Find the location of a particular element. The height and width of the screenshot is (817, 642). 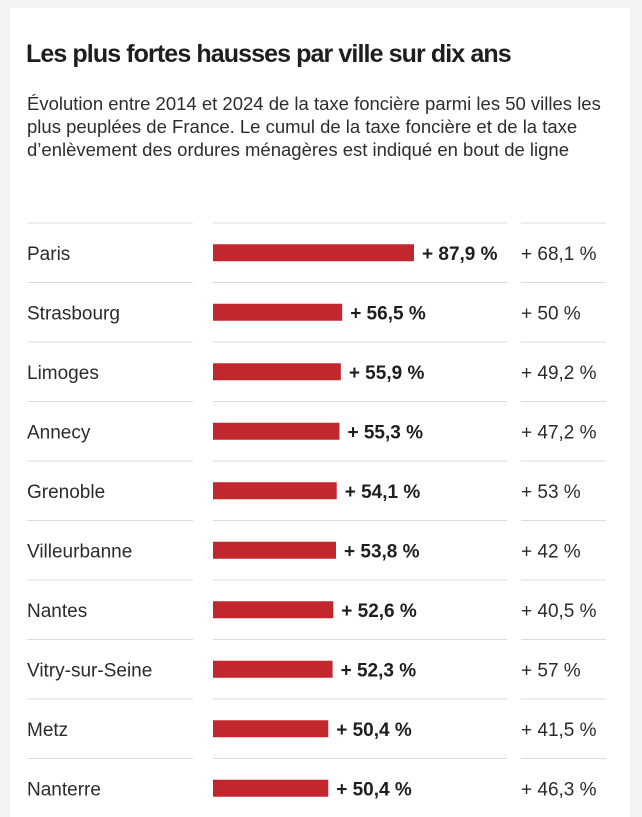

value-label: + 56,5 % is located at coordinates (388, 313).